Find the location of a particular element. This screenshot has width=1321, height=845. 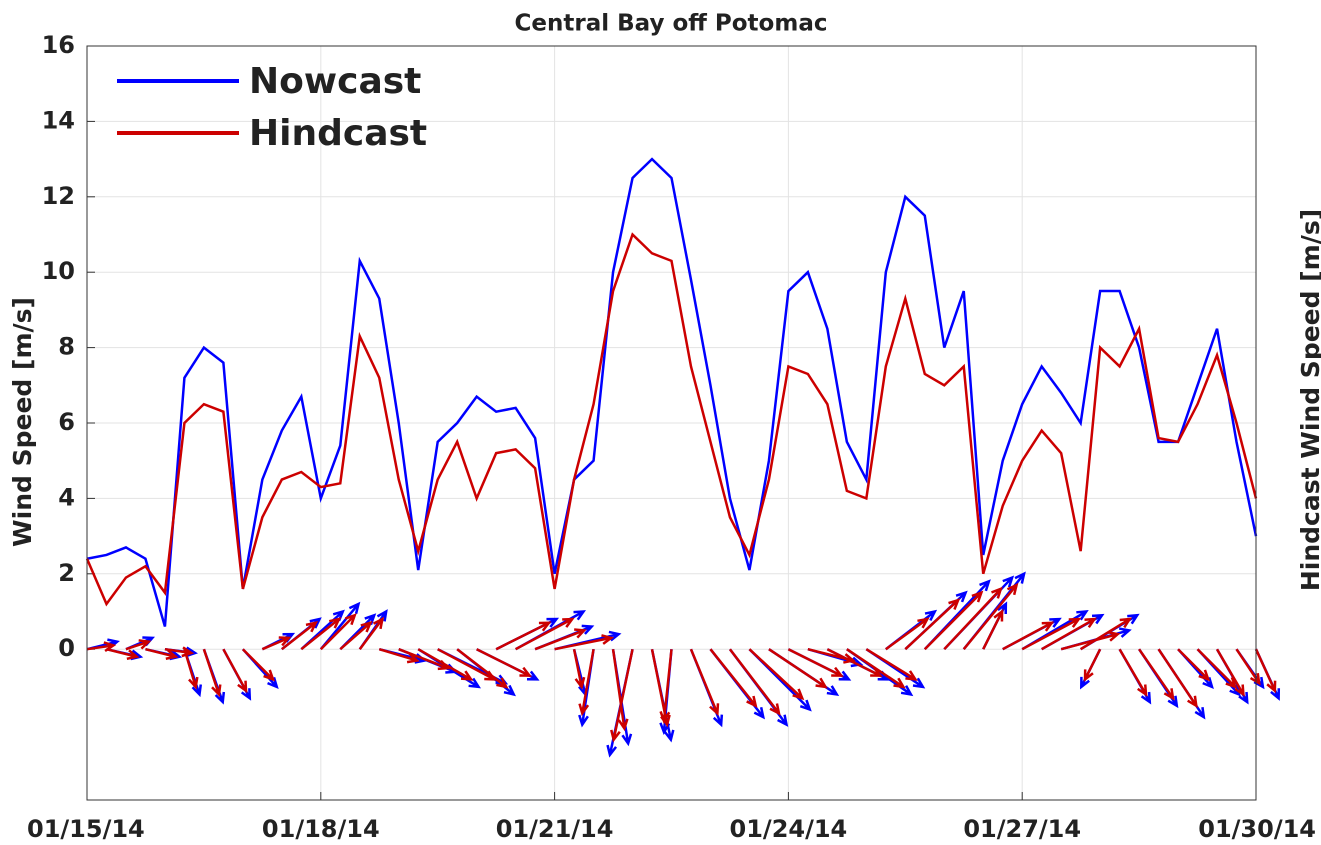

x-tick-label: 01/18/14 is located at coordinates (321, 829).